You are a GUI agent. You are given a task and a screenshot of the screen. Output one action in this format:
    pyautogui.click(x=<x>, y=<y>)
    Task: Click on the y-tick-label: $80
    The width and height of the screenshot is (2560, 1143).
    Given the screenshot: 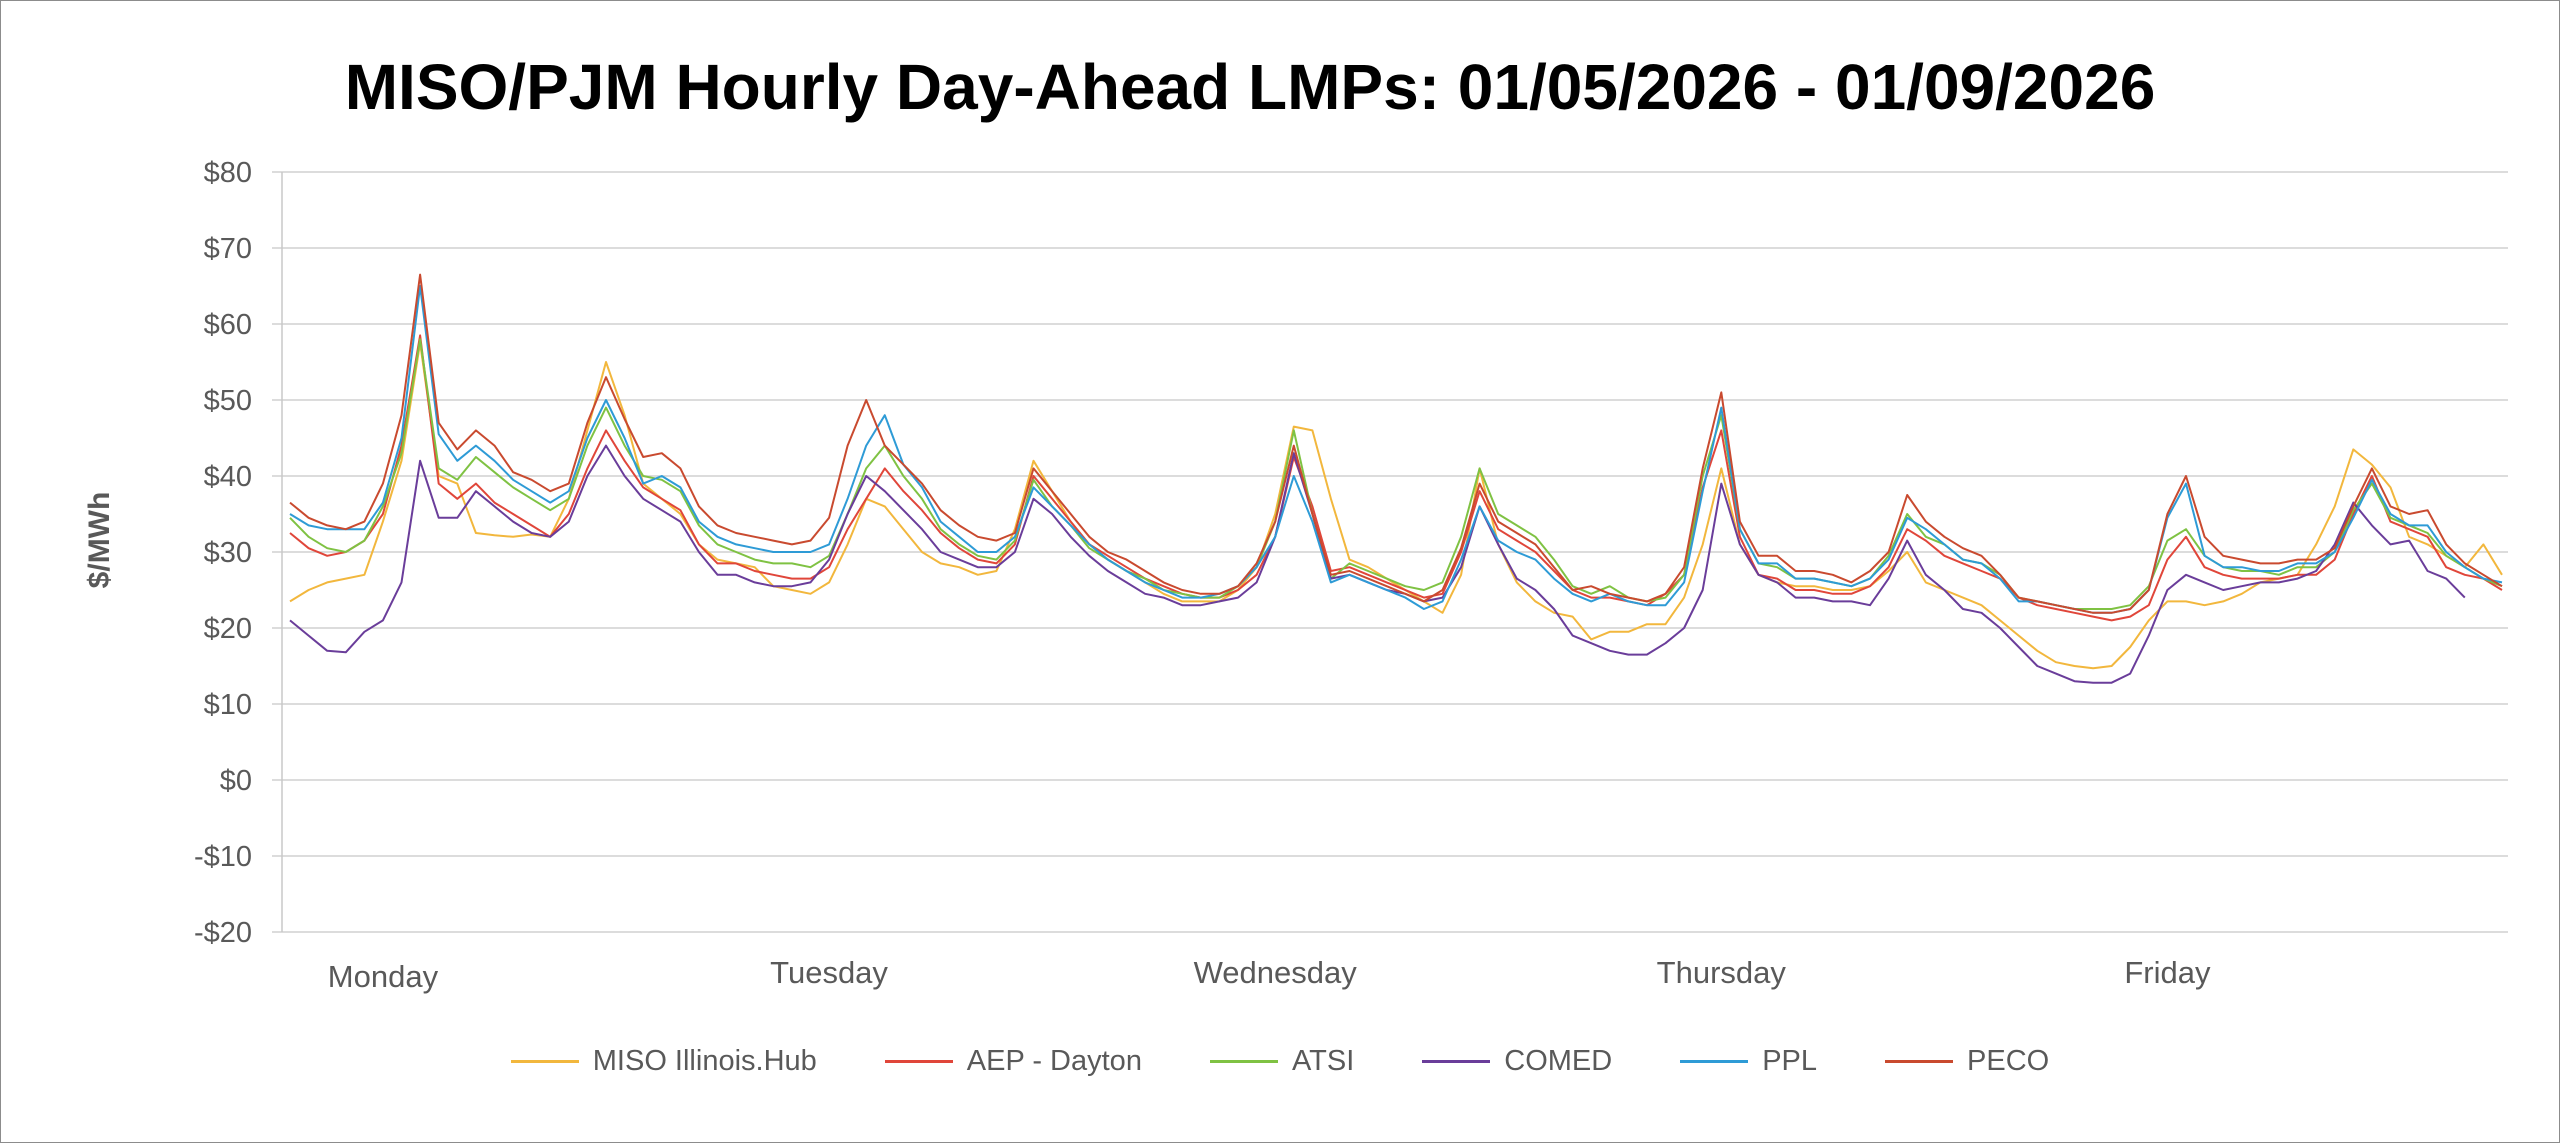 What is the action you would take?
    pyautogui.click(x=228, y=173)
    